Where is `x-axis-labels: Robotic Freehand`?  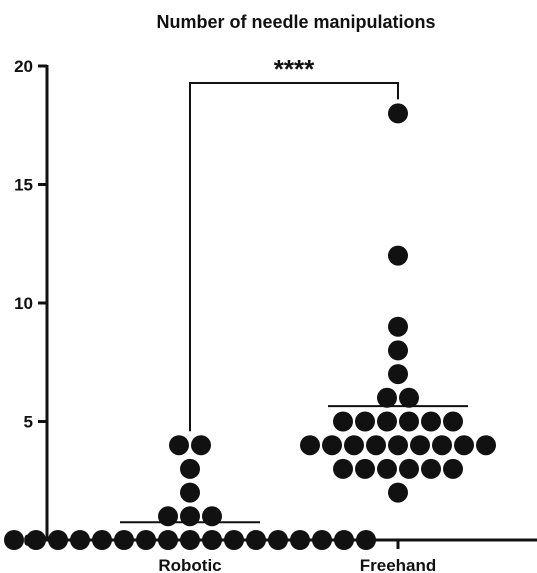
x-axis-labels: Robotic Freehand is located at coordinates (297, 556).